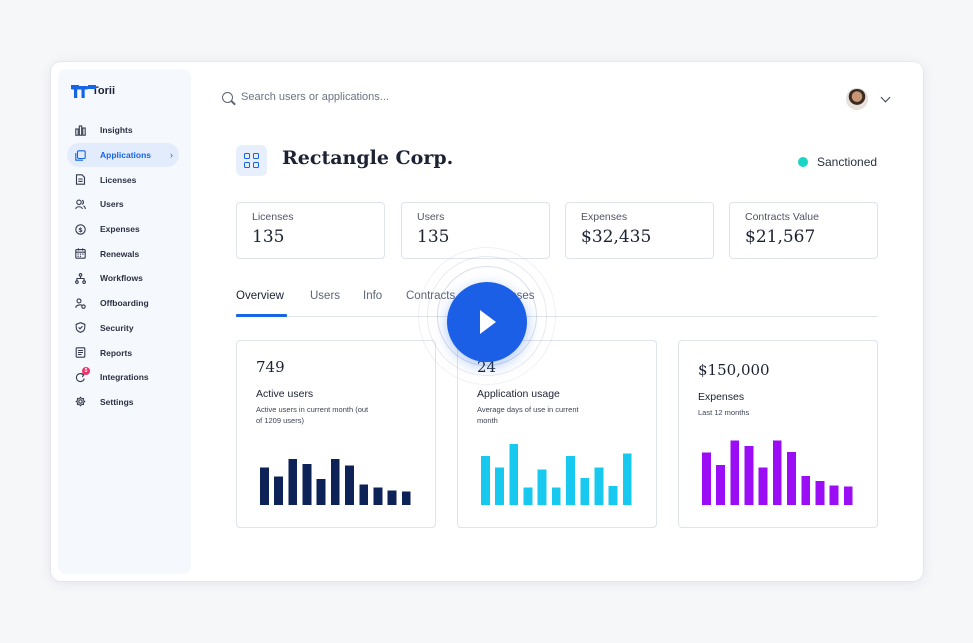 This screenshot has width=973, height=643. I want to click on applications-icon, so click(80, 155).